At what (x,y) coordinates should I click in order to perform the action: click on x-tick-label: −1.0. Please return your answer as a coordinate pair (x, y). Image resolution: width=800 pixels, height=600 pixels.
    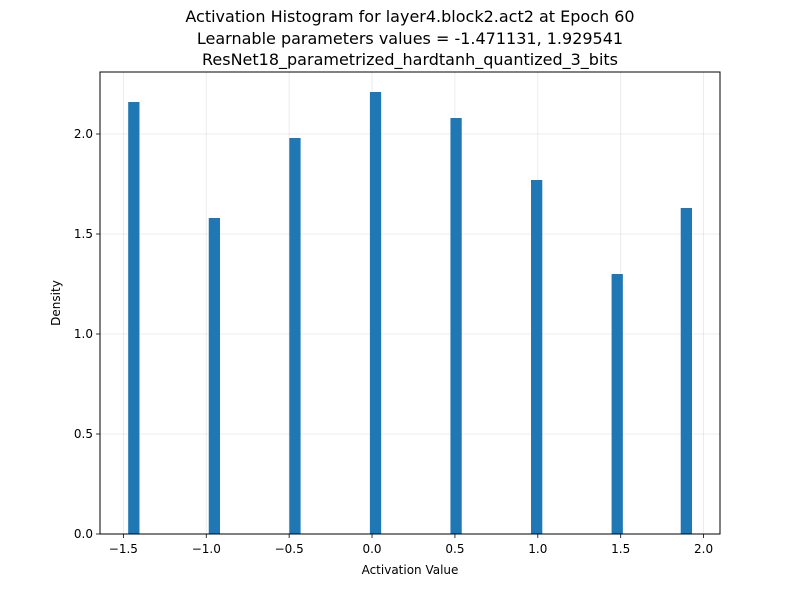
    Looking at the image, I should click on (206, 549).